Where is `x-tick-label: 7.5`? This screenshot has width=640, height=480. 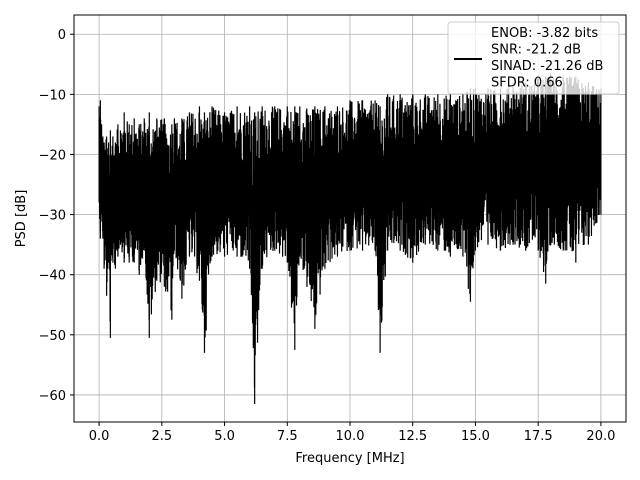
x-tick-label: 7.5 is located at coordinates (287, 436).